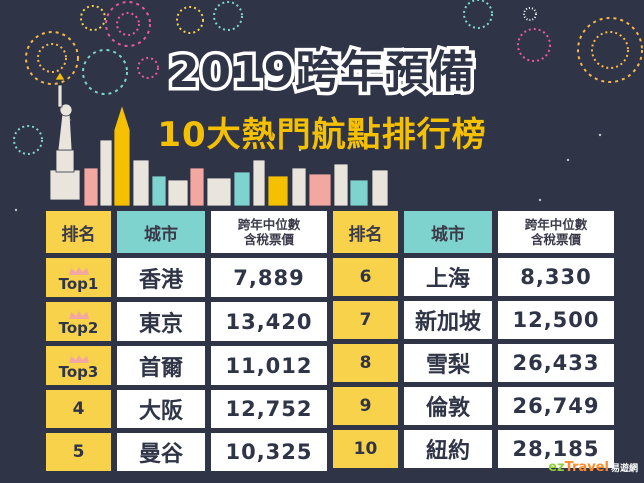 The image size is (644, 483). I want to click on city-cell: 紐約, so click(448, 449).